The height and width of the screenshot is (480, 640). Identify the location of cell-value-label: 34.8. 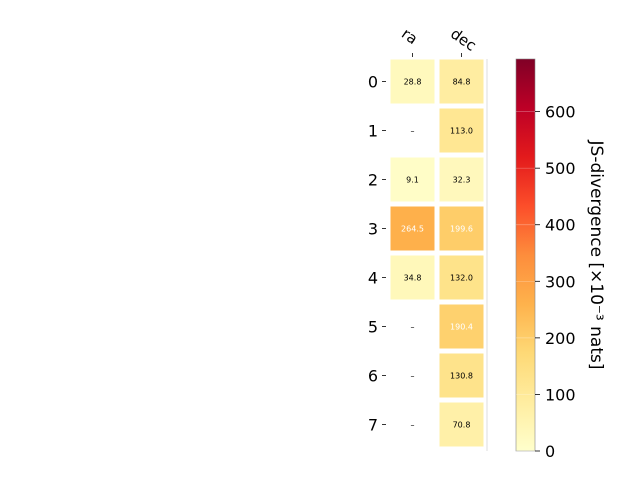
(413, 278).